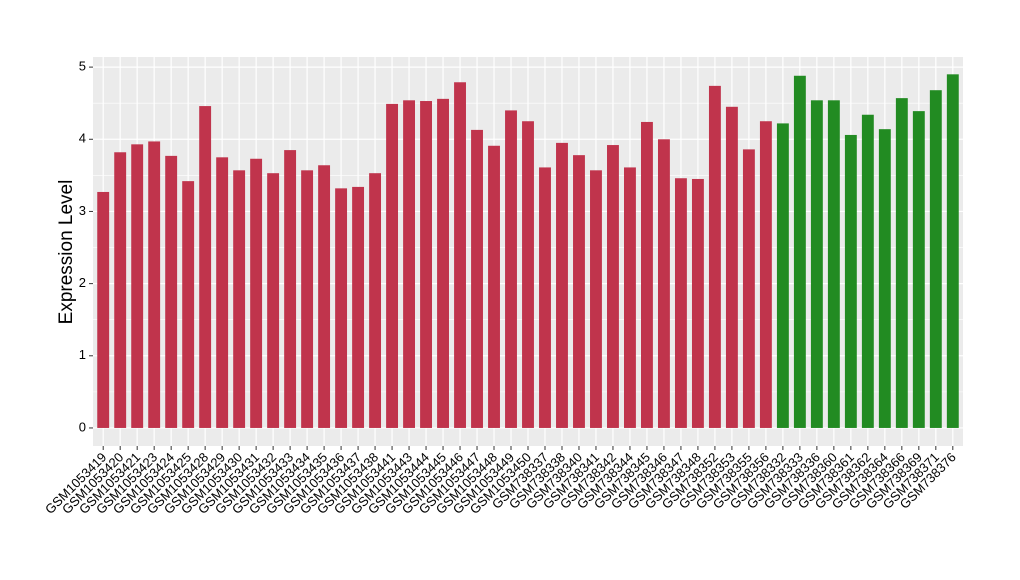  Describe the element at coordinates (82, 66) in the screenshot. I see `y-tick-label: 5` at that location.